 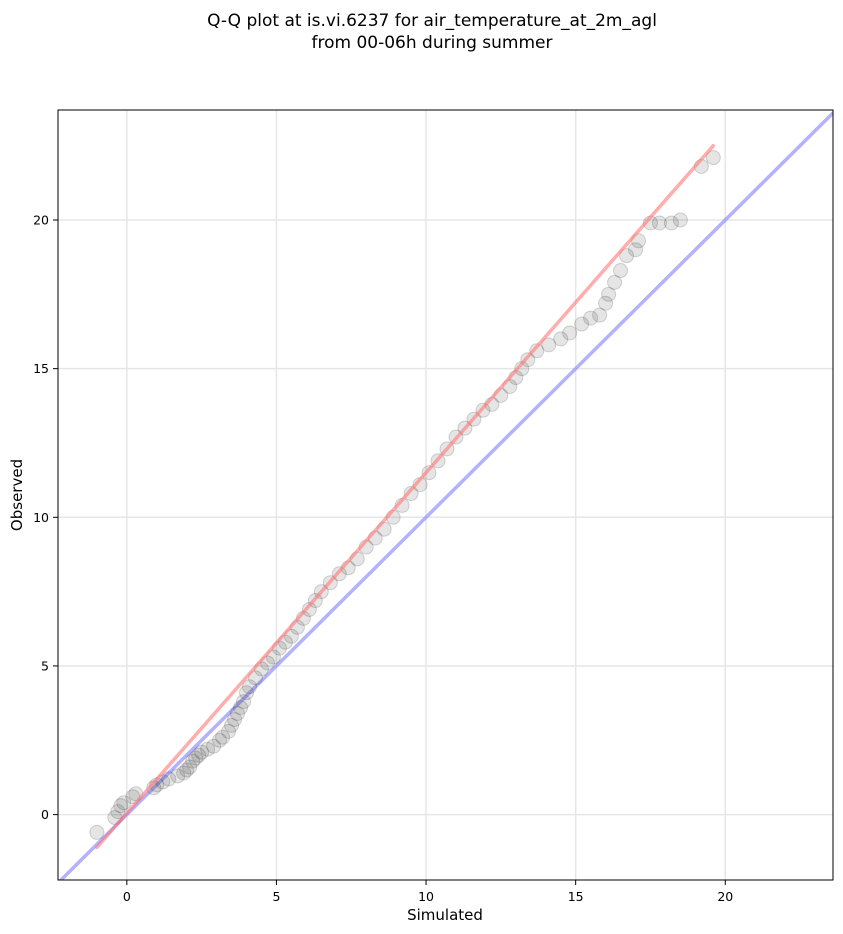 I want to click on x-tick-label: 10, so click(x=426, y=896).